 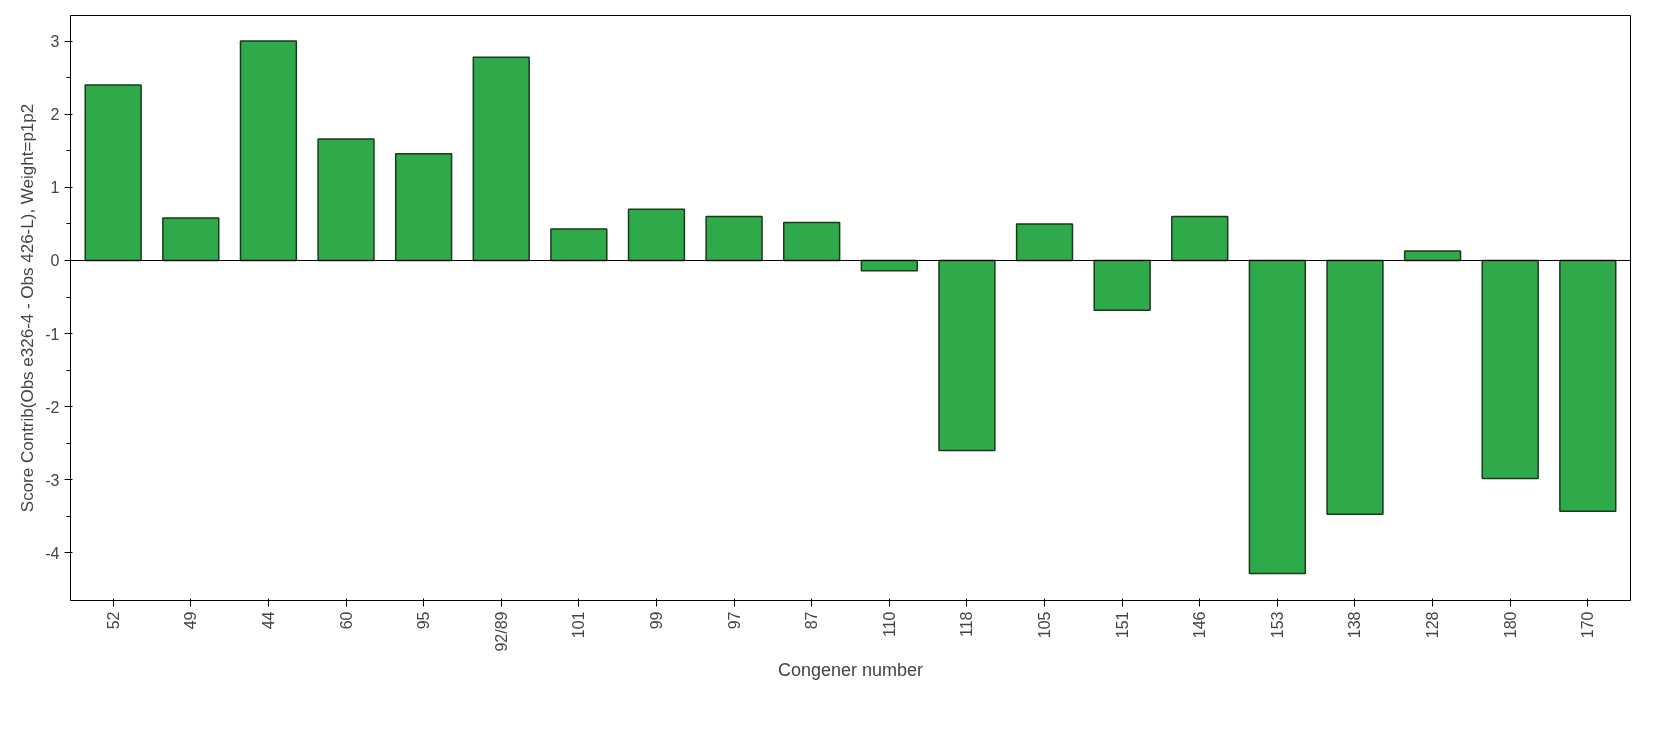 What do you see at coordinates (850, 669) in the screenshot?
I see `x-axis-title: Congener number` at bounding box center [850, 669].